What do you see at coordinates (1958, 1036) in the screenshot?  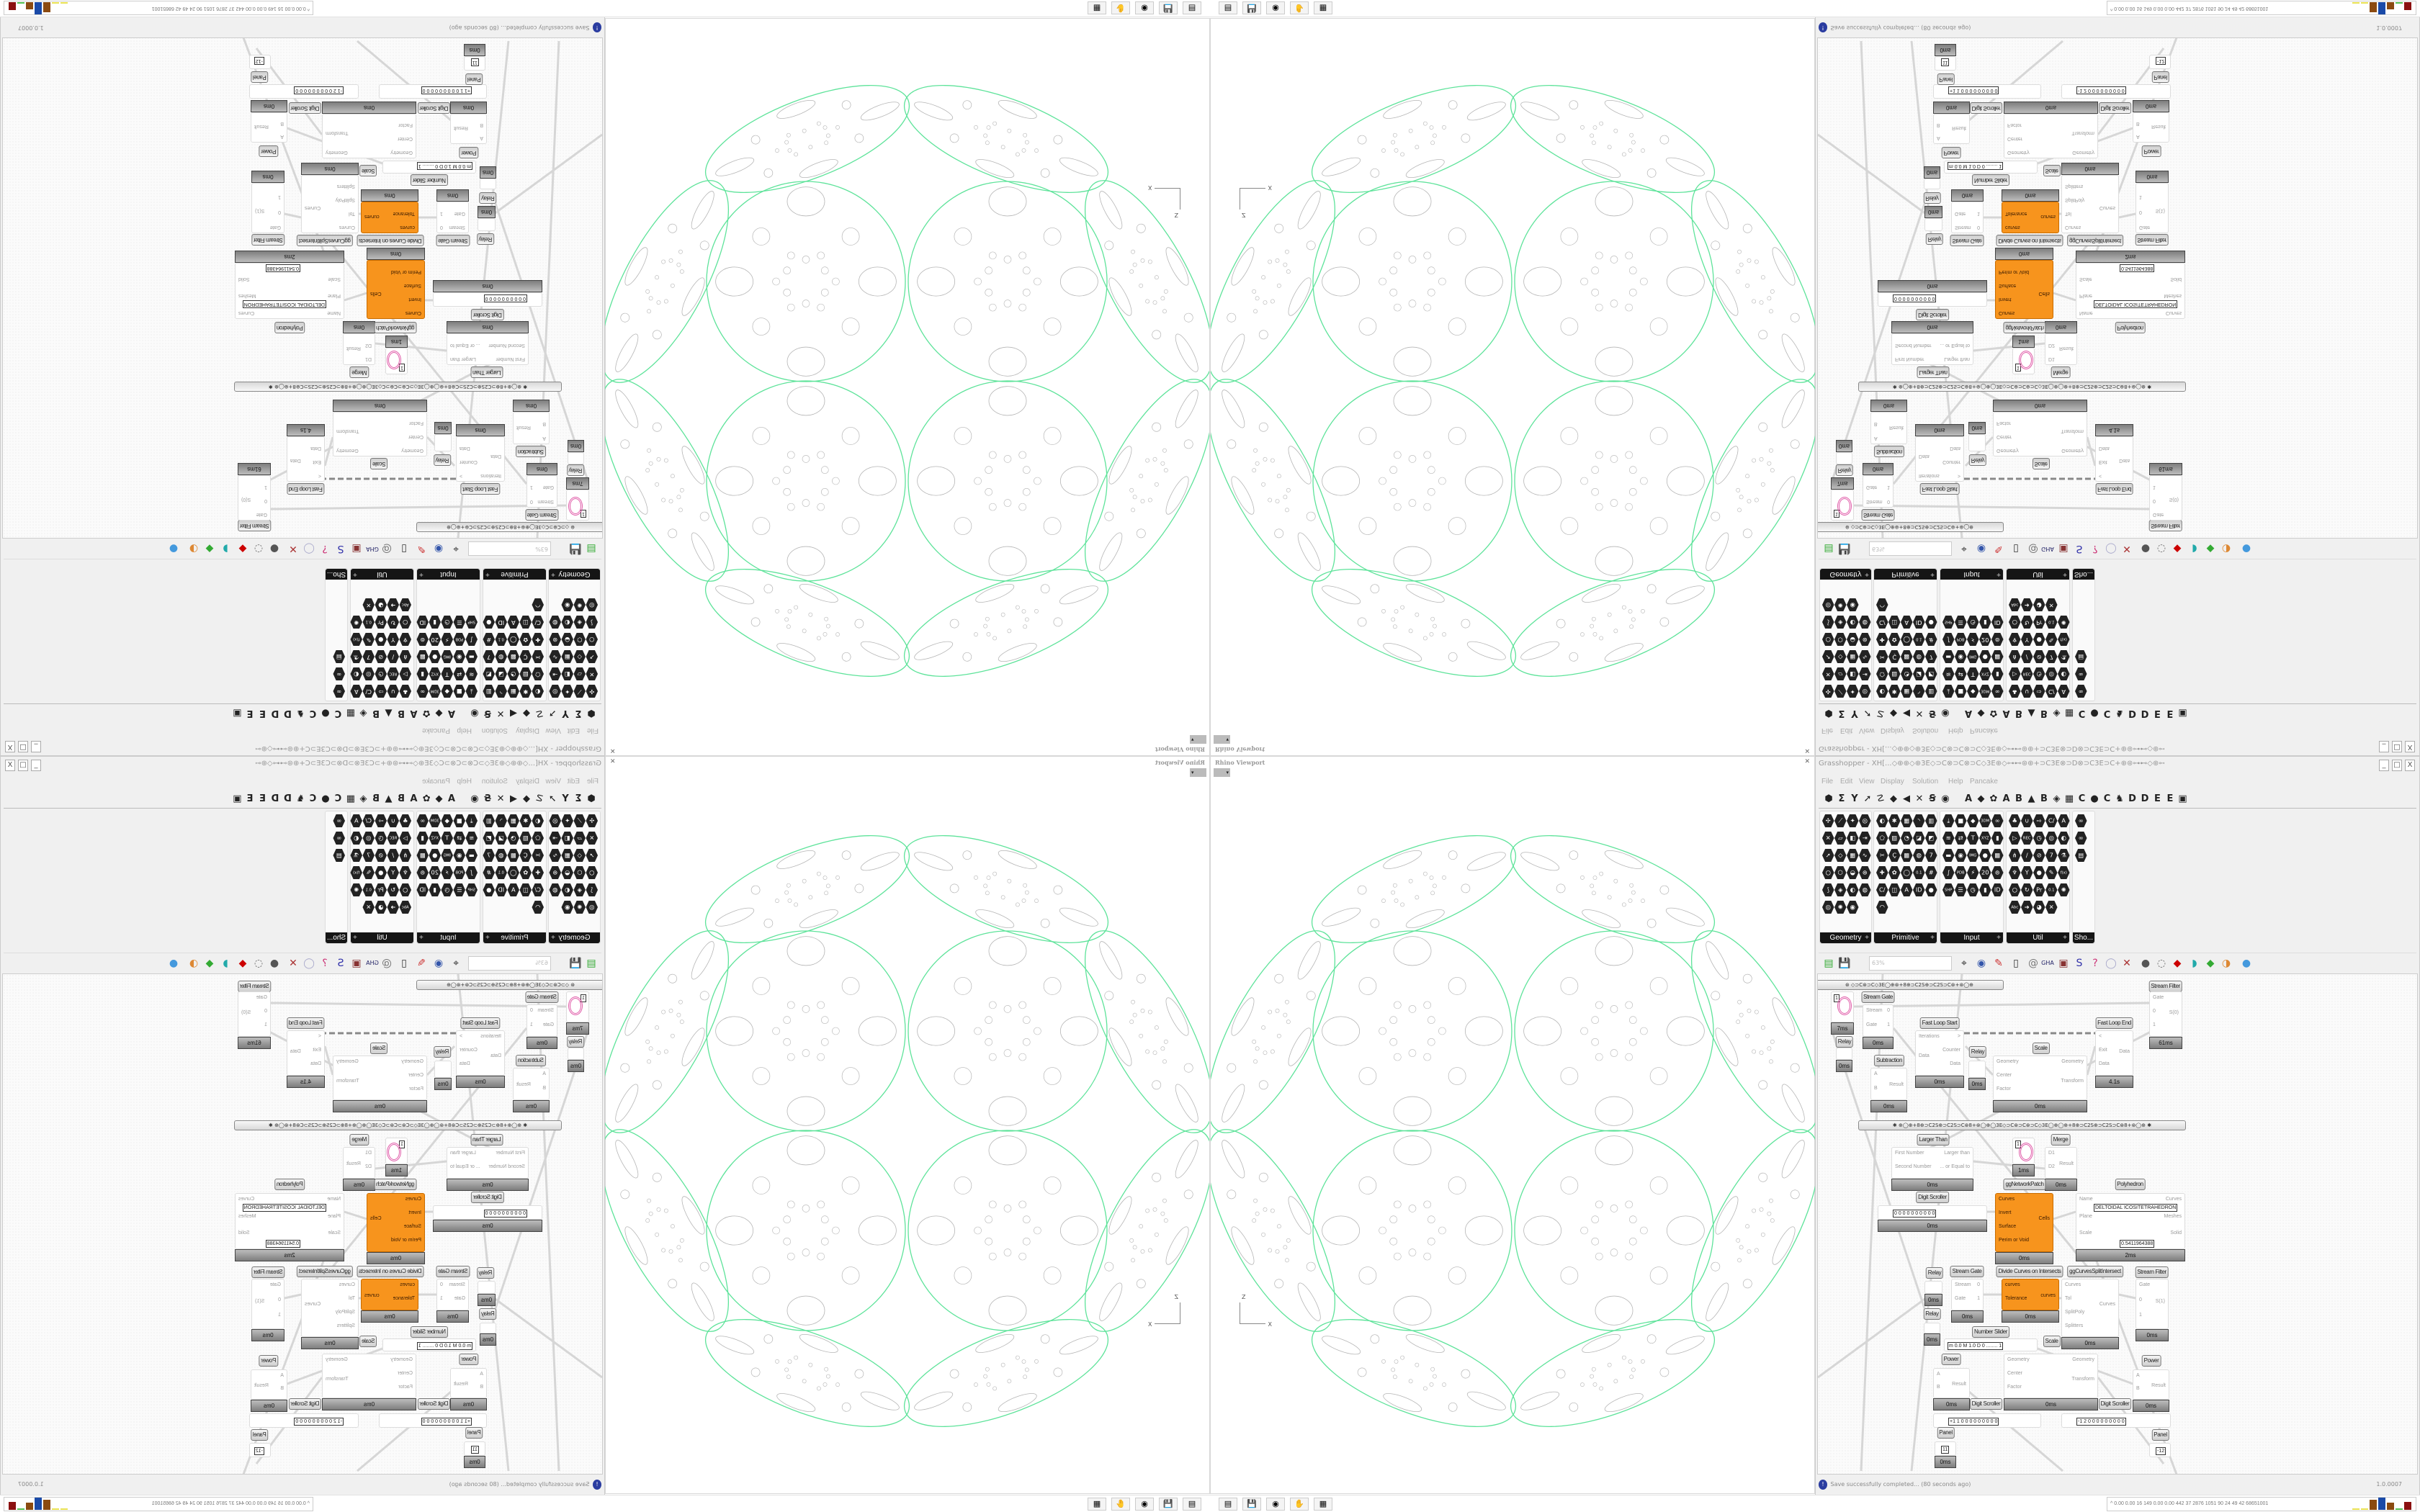 I see `output-param: >` at bounding box center [1958, 1036].